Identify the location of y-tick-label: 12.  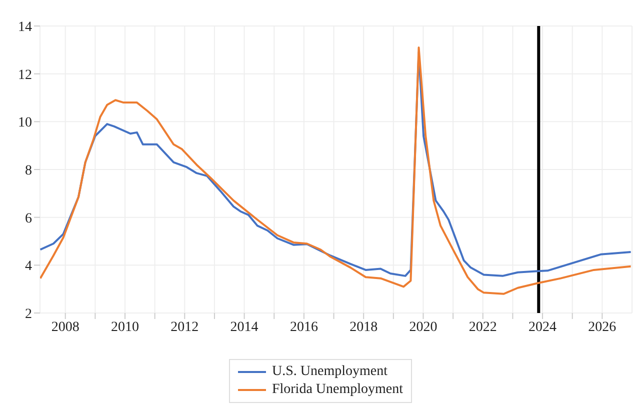
(25, 75).